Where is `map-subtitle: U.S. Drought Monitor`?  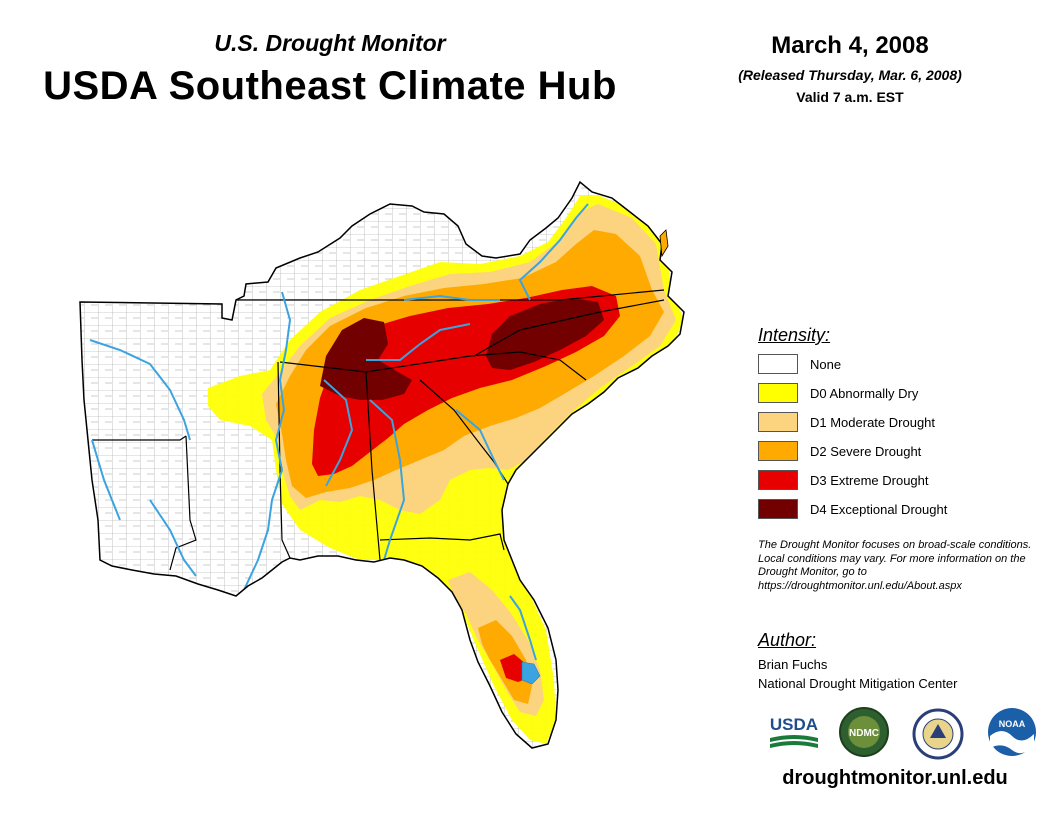 map-subtitle: U.S. Drought Monitor is located at coordinates (330, 43).